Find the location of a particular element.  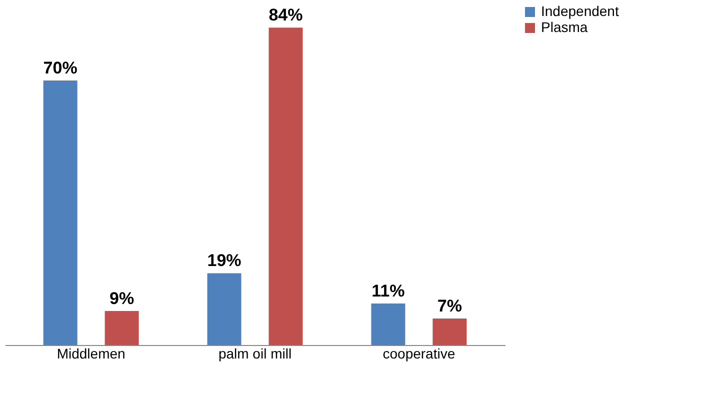

legend-label: Plasma is located at coordinates (564, 27).